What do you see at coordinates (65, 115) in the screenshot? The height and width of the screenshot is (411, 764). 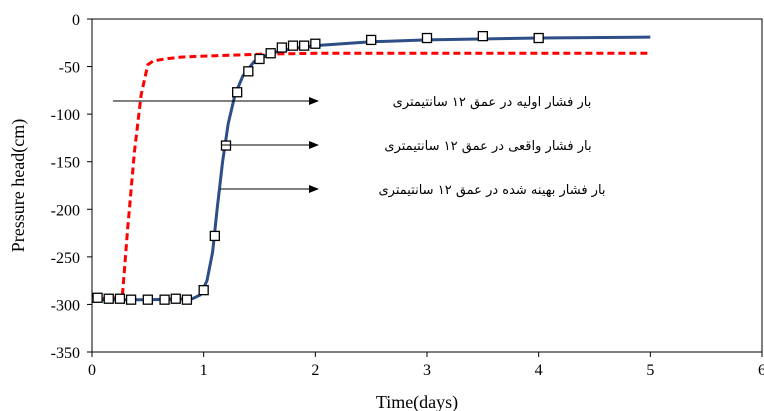 I see `y-tick-label: -100` at bounding box center [65, 115].